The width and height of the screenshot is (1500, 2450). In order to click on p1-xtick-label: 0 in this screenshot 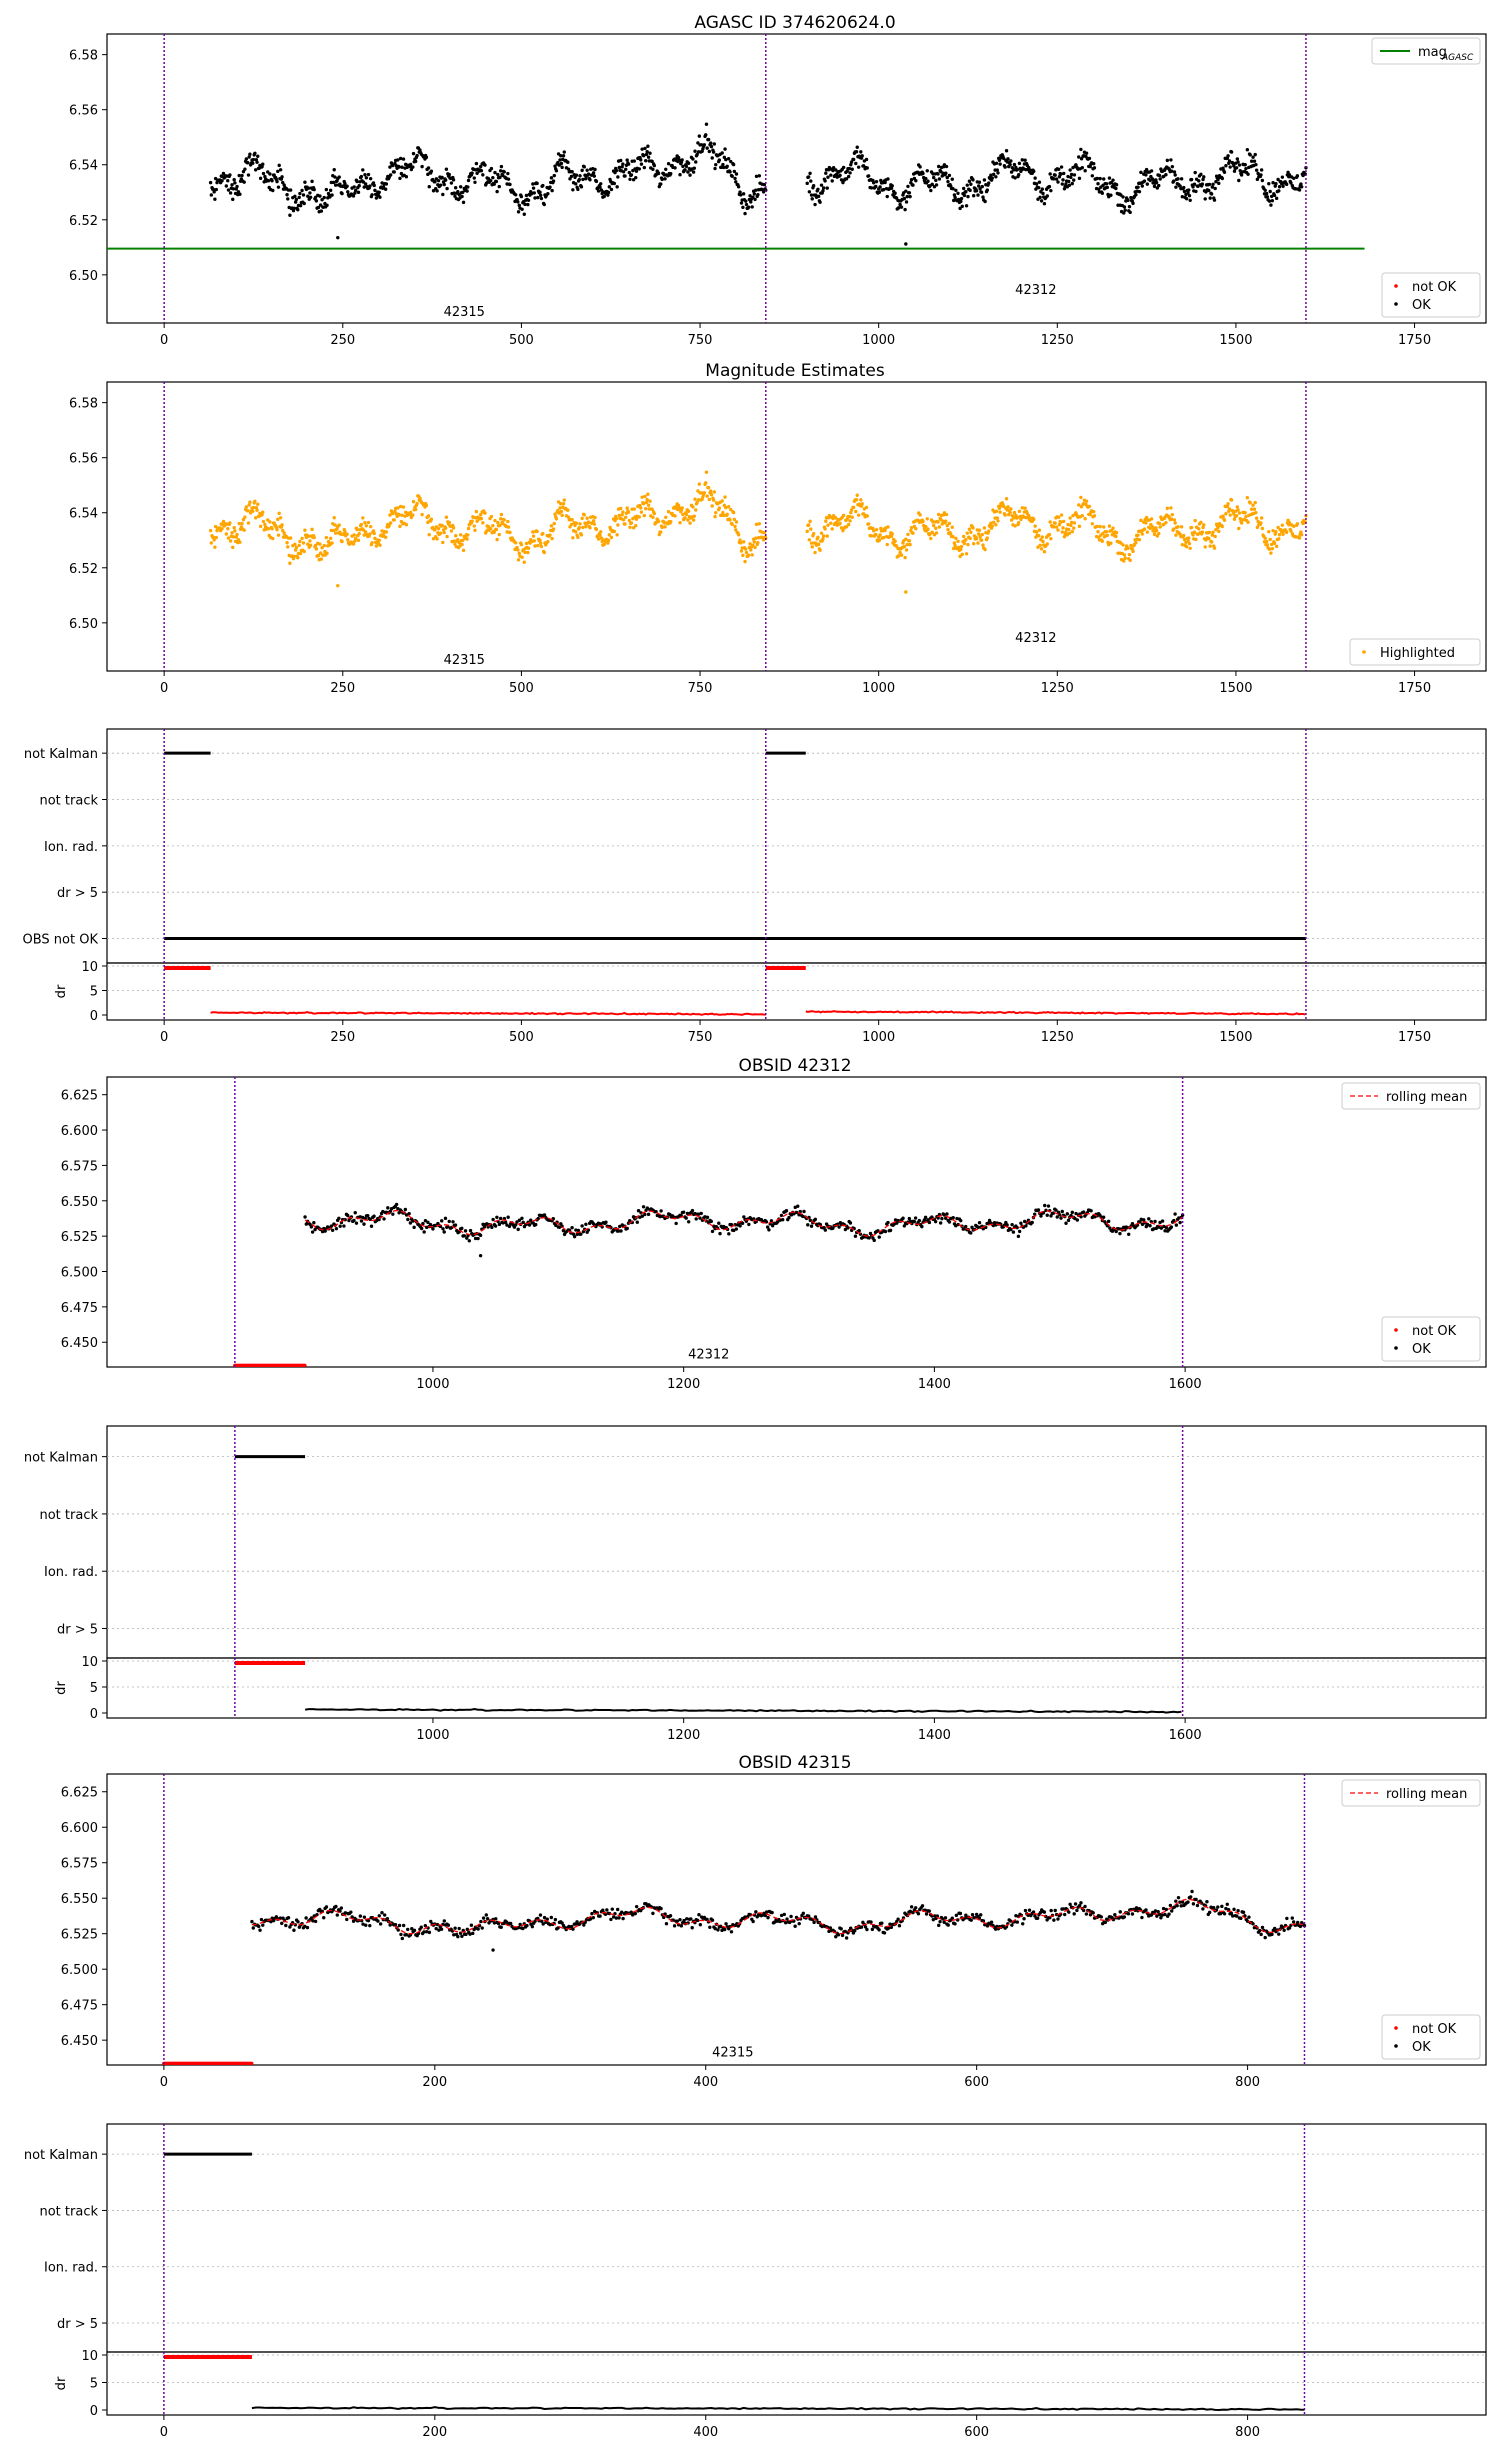, I will do `click(164, 340)`.